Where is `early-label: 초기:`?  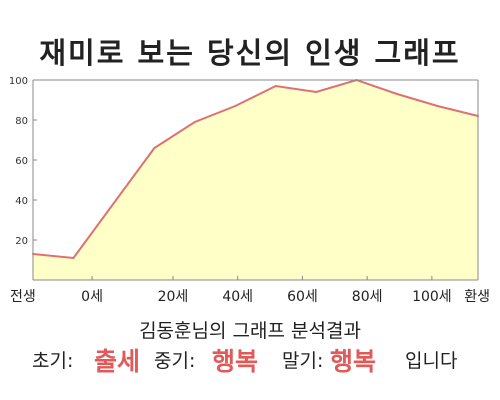 early-label: 초기: is located at coordinates (53, 361).